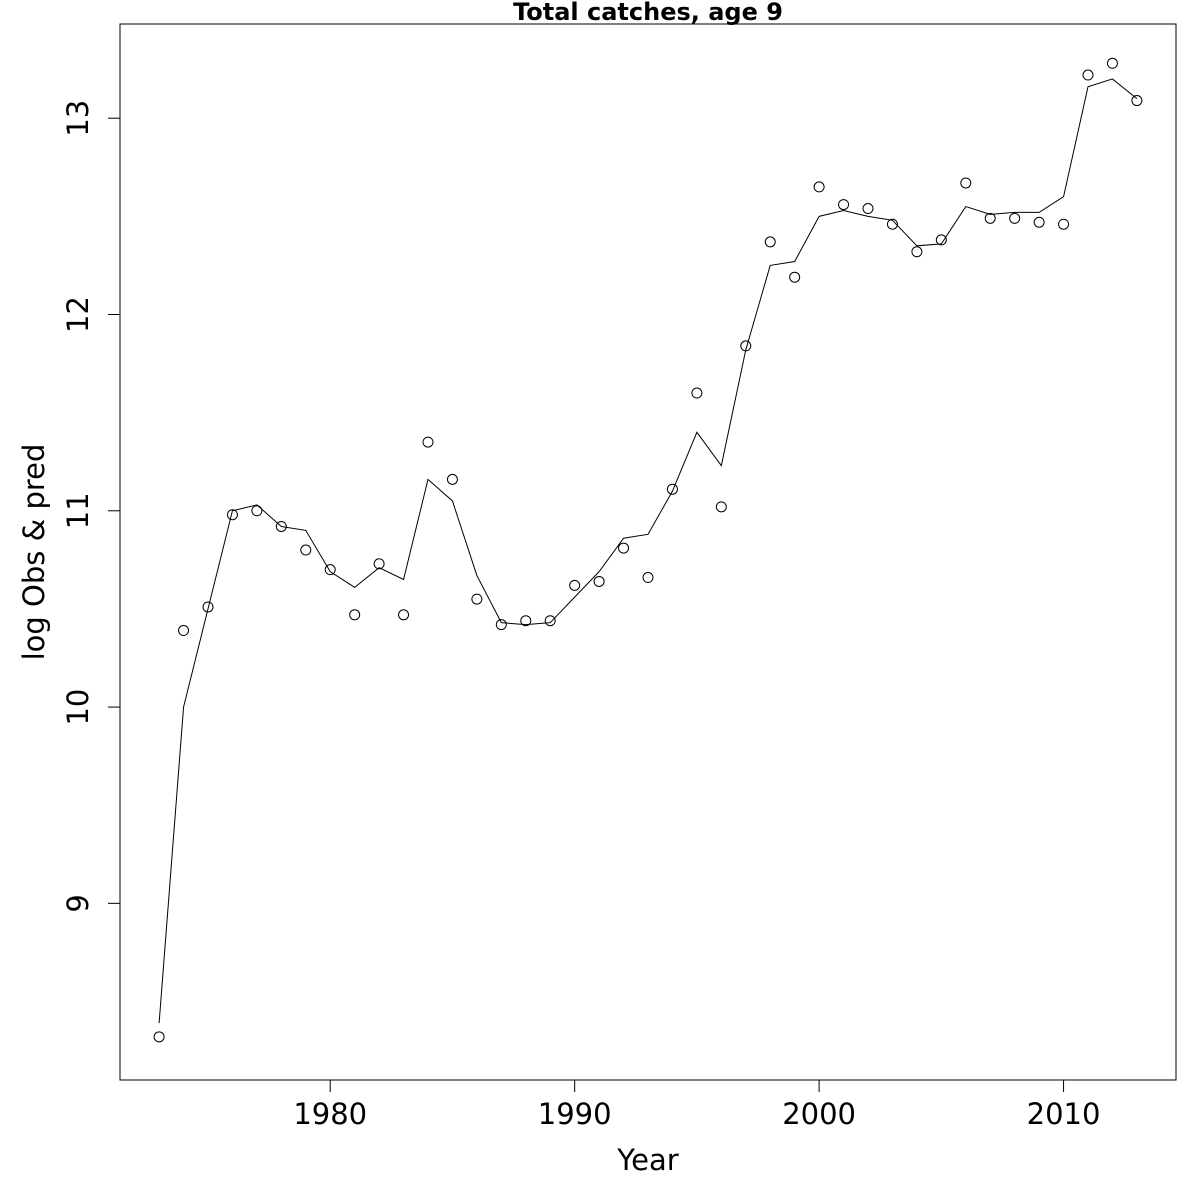  What do you see at coordinates (78, 118) in the screenshot?
I see `y-tick-label: 13` at bounding box center [78, 118].